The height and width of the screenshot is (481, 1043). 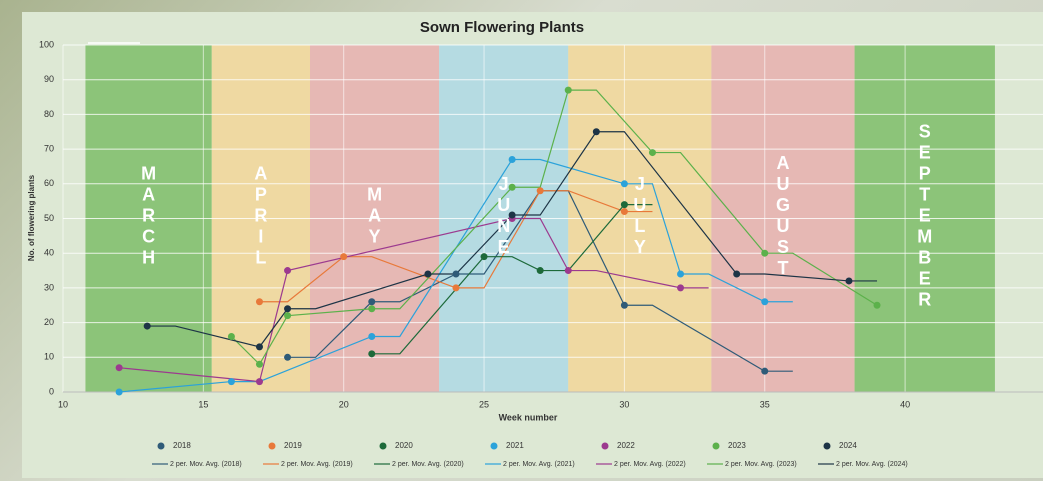 What do you see at coordinates (650, 464) in the screenshot?
I see `legend-label: 2 per. Mov. Avg. (2022)` at bounding box center [650, 464].